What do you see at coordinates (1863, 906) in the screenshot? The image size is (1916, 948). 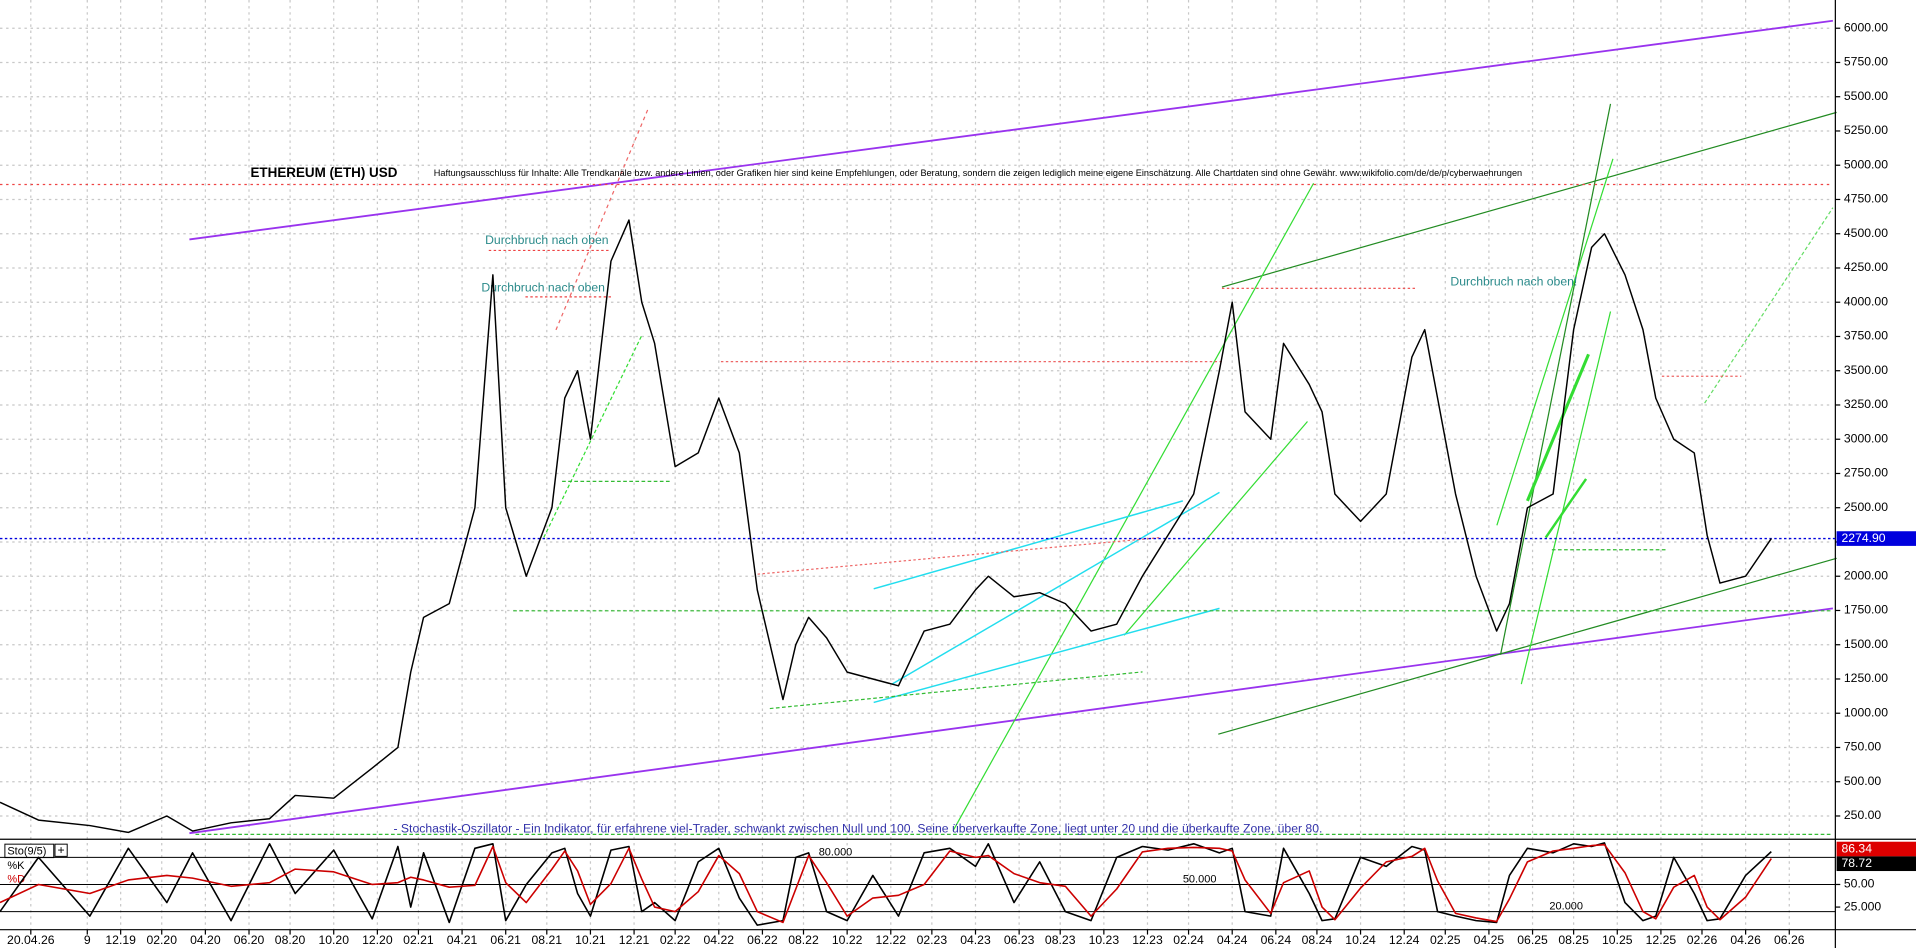 I see `y-tick-label: 25.000` at bounding box center [1863, 906].